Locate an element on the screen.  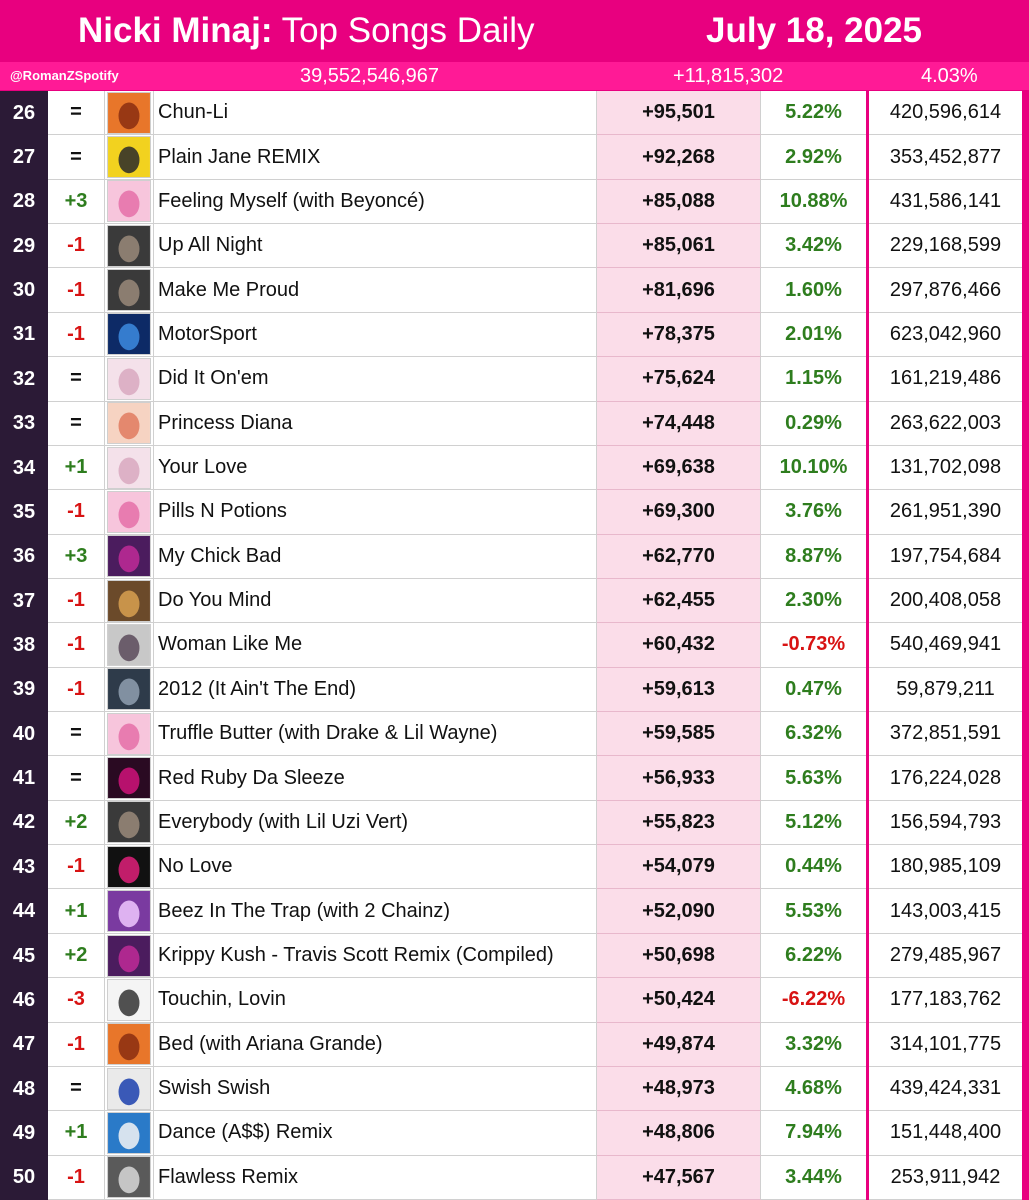
chart-title: Nicki Minaj: Top Songs Daily is located at coordinates (306, 31).